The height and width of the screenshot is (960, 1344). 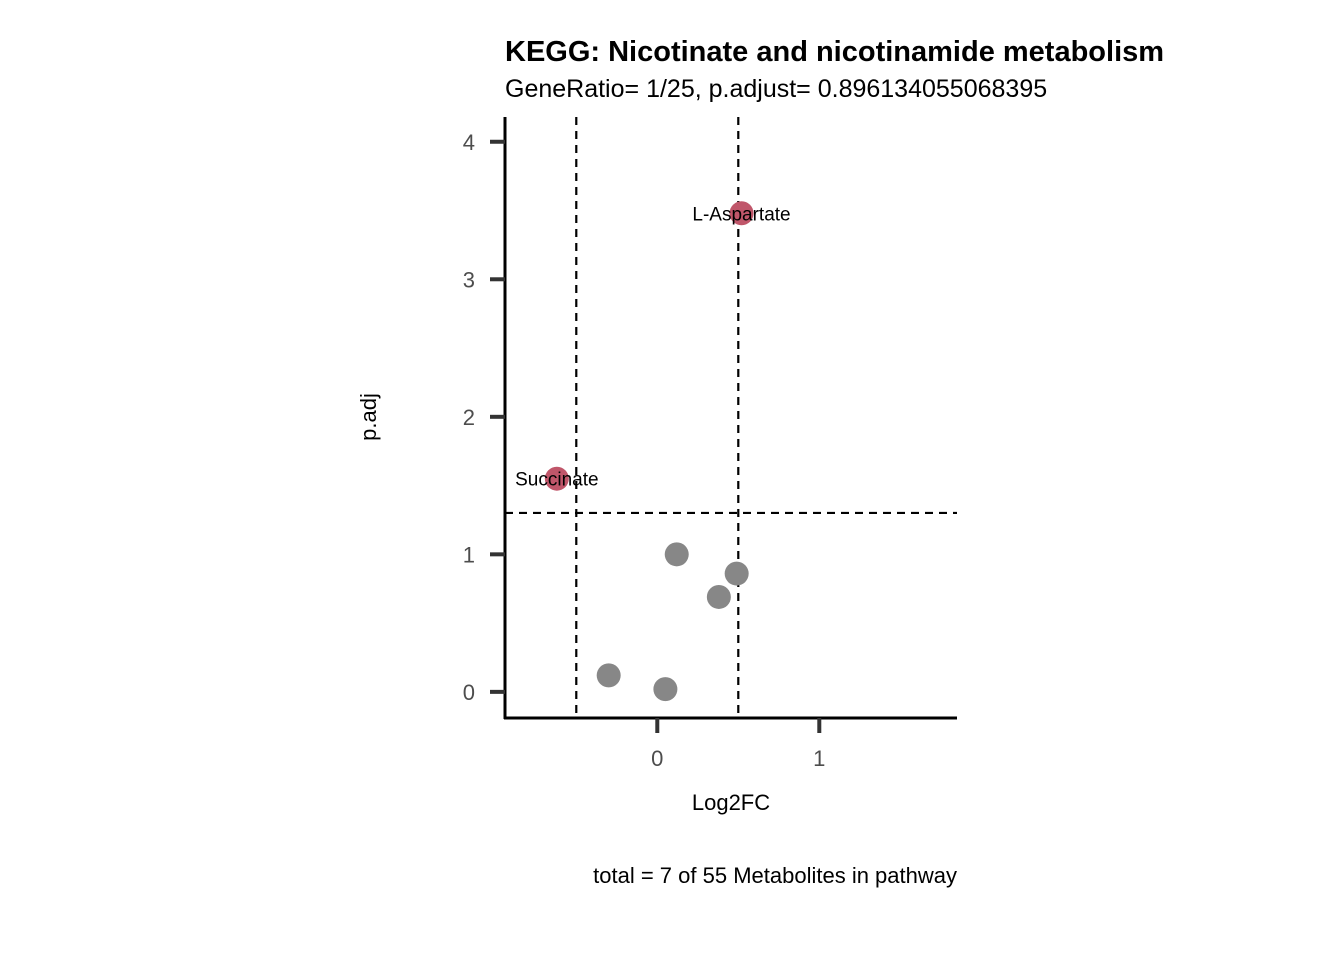 I want to click on chart-caption: total = 7 of 55 Metabolites in pathway, so click(x=775, y=875).